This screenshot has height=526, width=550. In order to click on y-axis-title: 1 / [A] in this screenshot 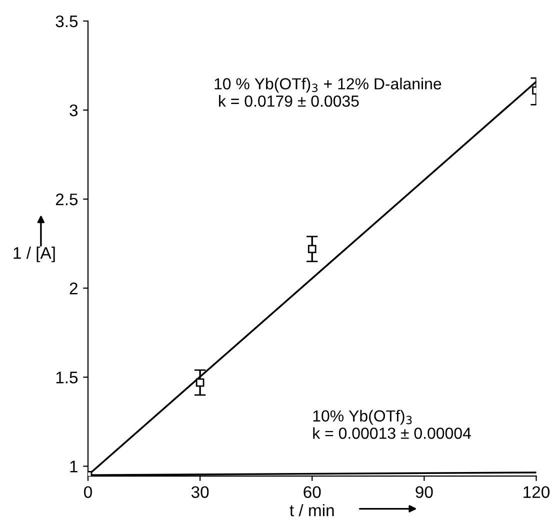, I will do `click(34, 254)`.